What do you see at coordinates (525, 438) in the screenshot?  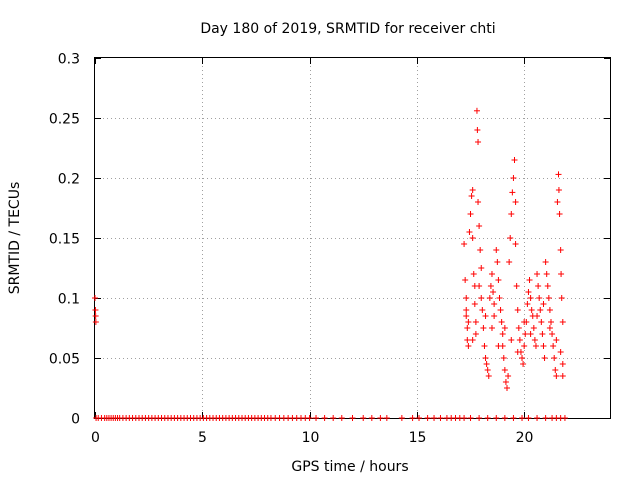 I see `x-tick-label: 20` at bounding box center [525, 438].